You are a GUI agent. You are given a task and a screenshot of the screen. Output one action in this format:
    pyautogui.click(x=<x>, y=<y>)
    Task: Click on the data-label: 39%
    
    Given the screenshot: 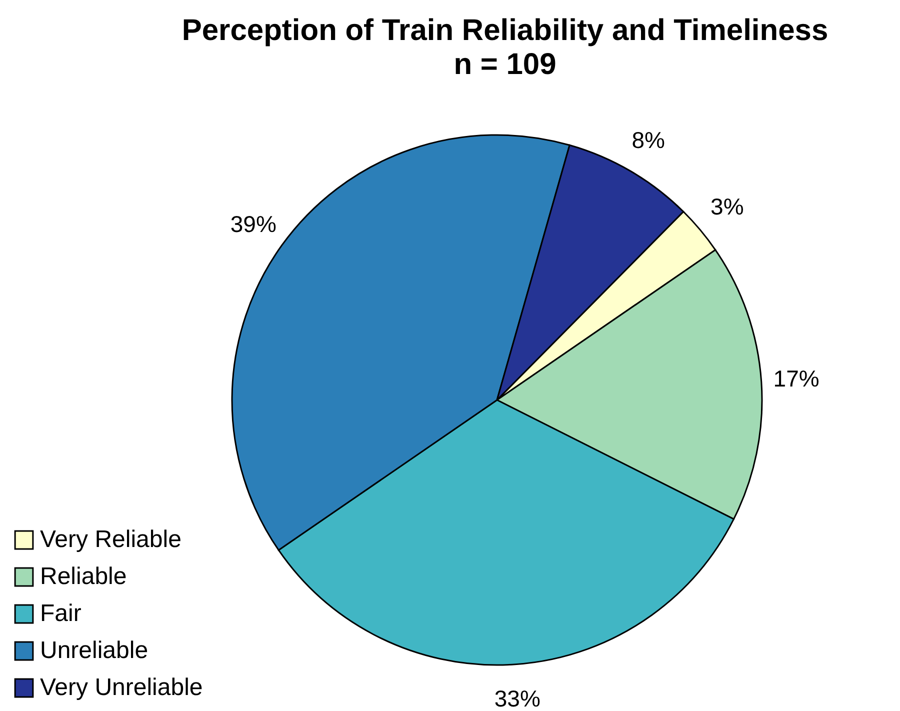 What is the action you would take?
    pyautogui.click(x=253, y=223)
    